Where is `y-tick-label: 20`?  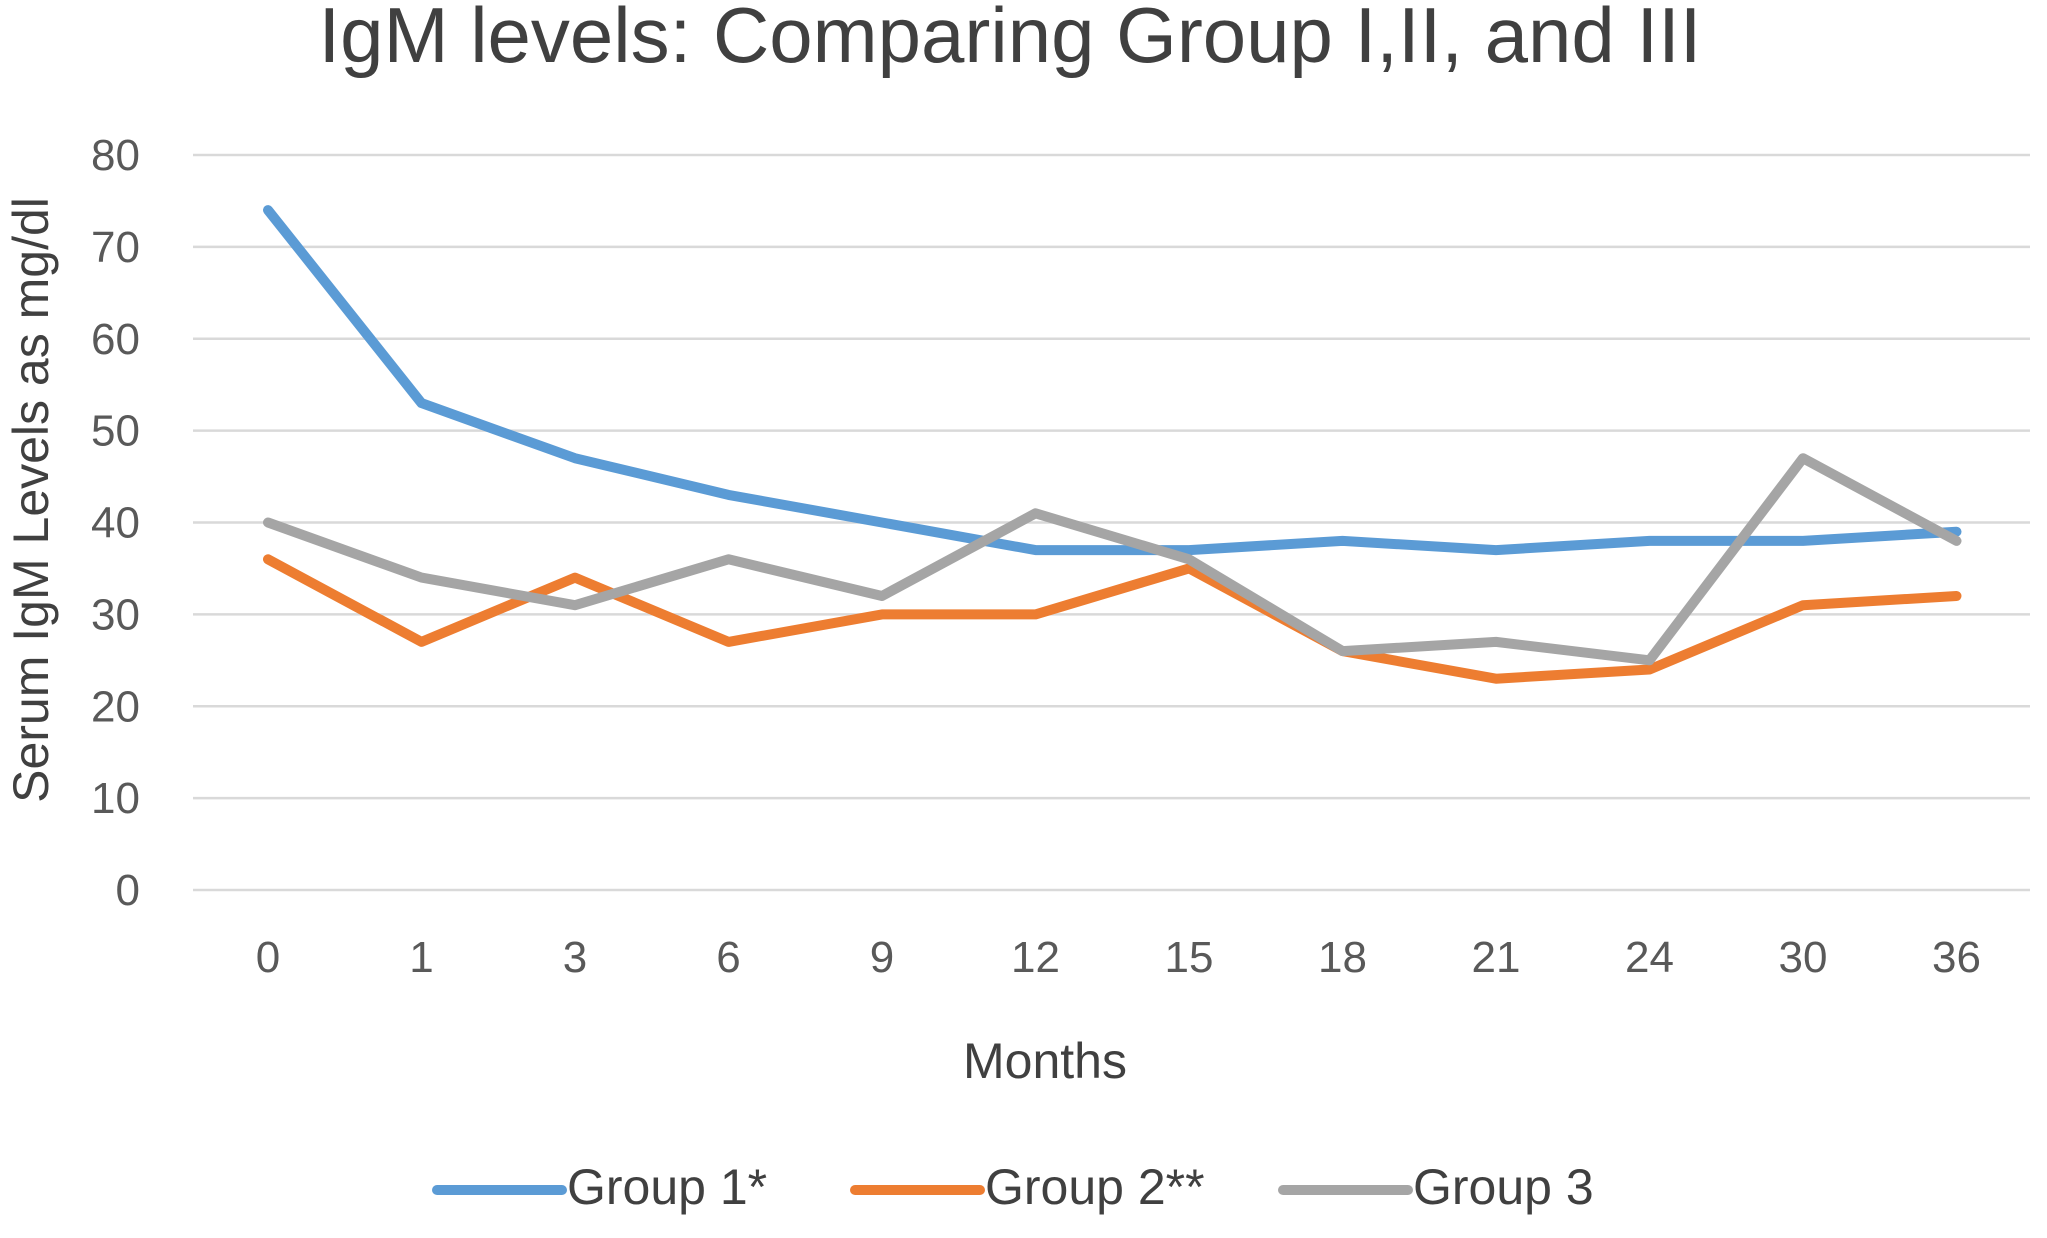 y-tick-label: 20 is located at coordinates (115, 706).